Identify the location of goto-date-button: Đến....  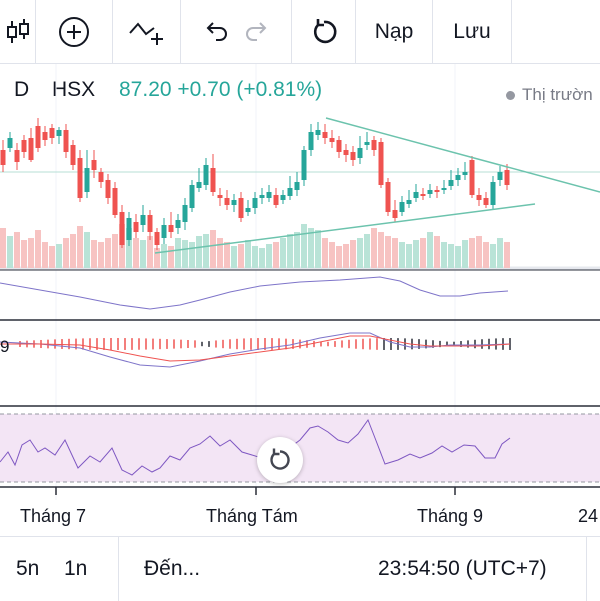
(172, 568).